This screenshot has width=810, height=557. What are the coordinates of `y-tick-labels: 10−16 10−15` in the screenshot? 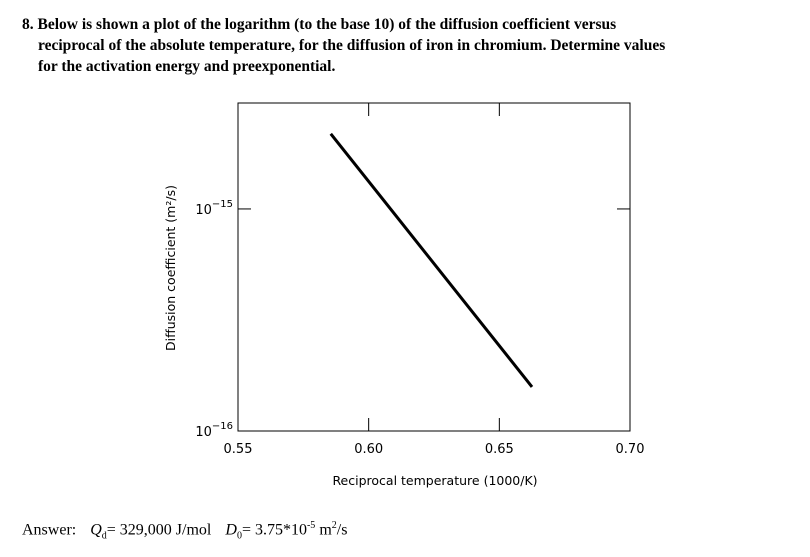 It's located at (214, 319).